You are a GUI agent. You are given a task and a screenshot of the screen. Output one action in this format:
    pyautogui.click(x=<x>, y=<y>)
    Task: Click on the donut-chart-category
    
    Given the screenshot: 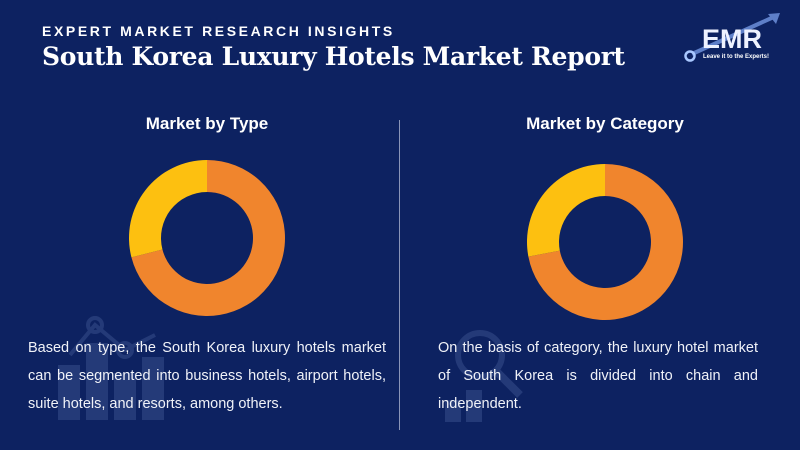 What is the action you would take?
    pyautogui.click(x=605, y=242)
    